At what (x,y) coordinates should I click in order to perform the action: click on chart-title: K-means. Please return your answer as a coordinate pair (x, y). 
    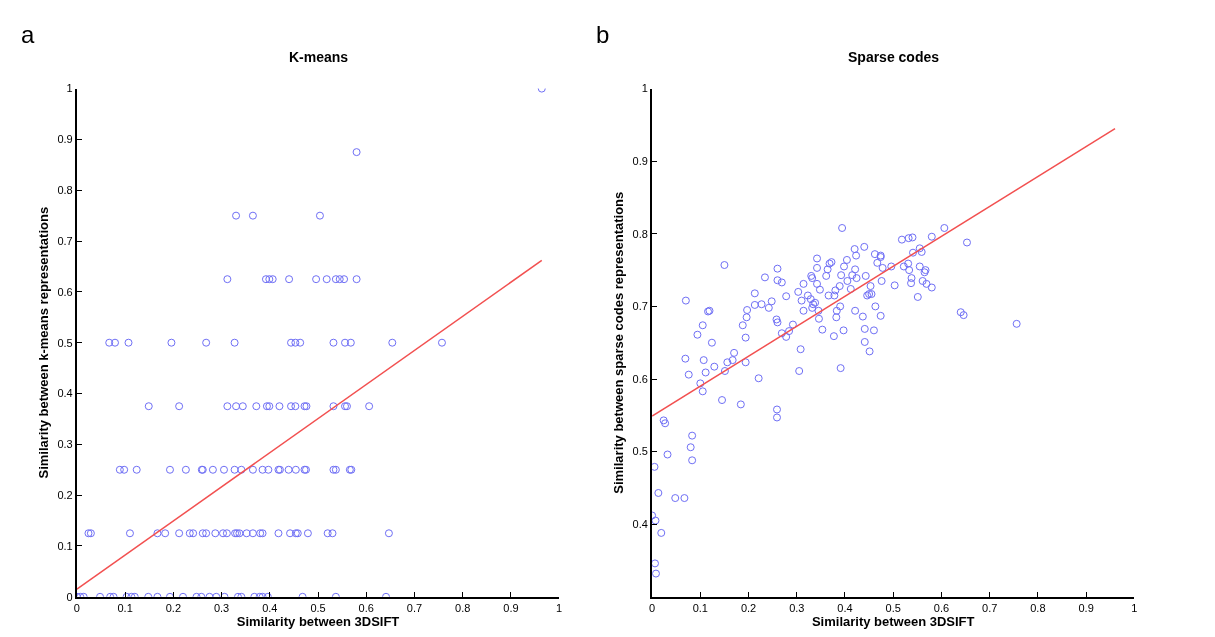
    Looking at the image, I should click on (319, 57).